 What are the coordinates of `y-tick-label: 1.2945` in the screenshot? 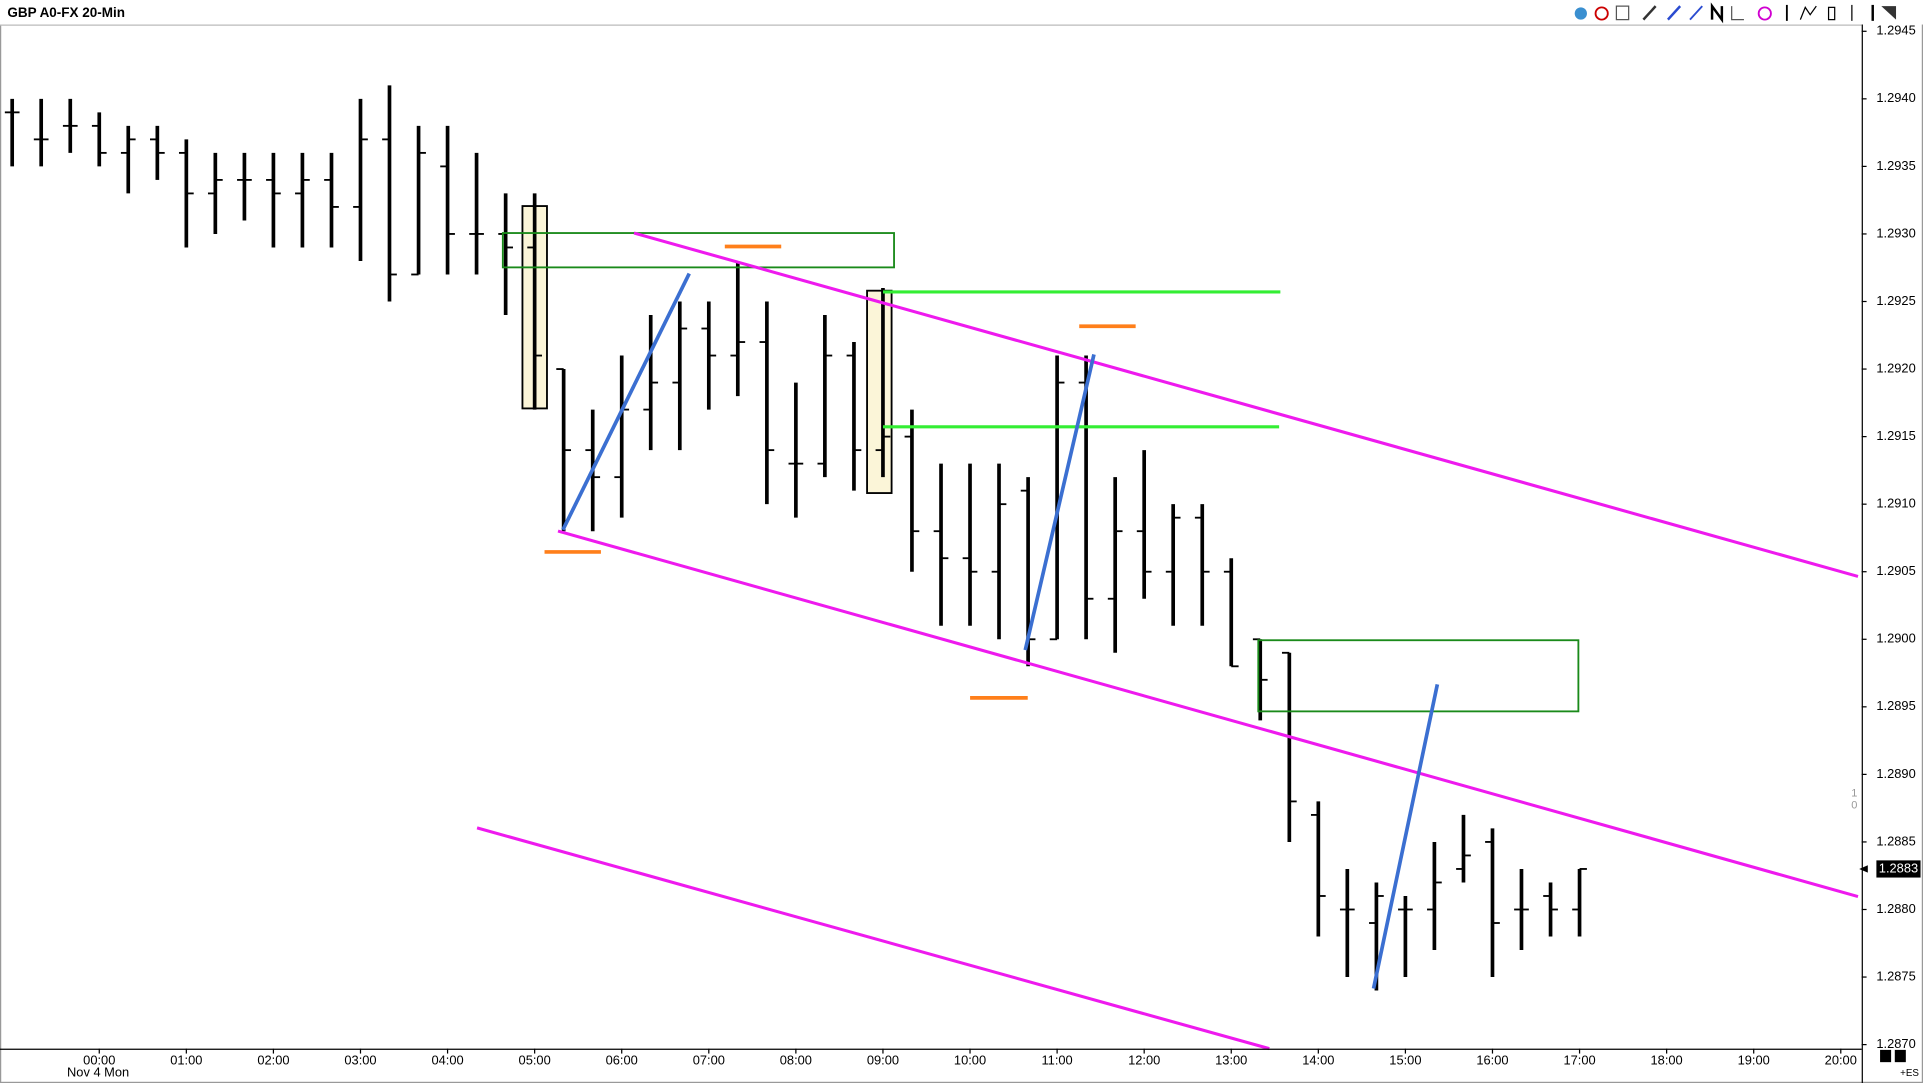 It's located at (1895, 30).